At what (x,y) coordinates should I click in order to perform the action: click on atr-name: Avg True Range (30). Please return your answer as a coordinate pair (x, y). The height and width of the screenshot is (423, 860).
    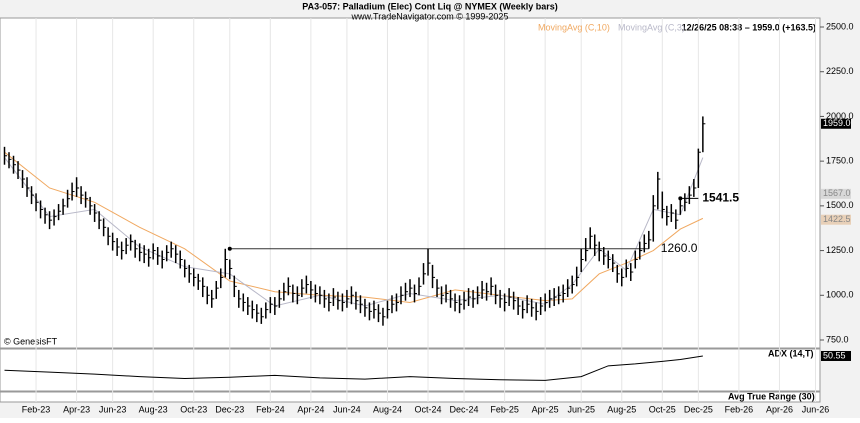
    Looking at the image, I should click on (771, 396).